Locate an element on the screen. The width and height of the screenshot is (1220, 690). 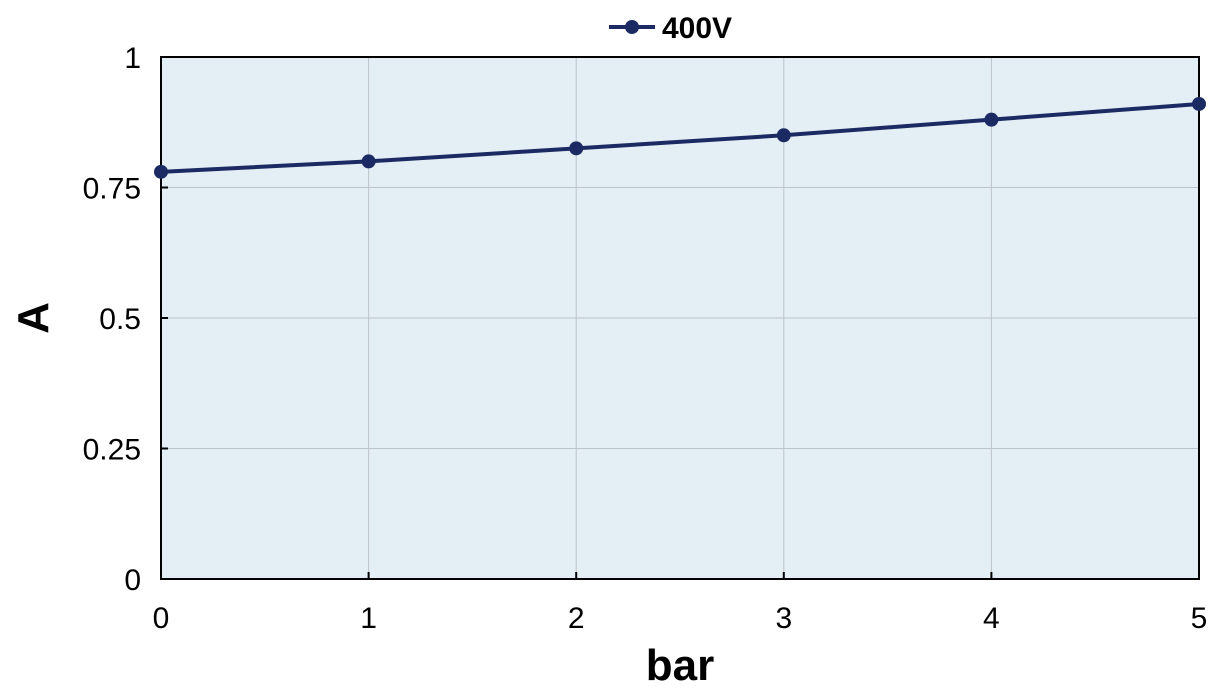
y-tick-label: 0.25 is located at coordinates (112, 450).